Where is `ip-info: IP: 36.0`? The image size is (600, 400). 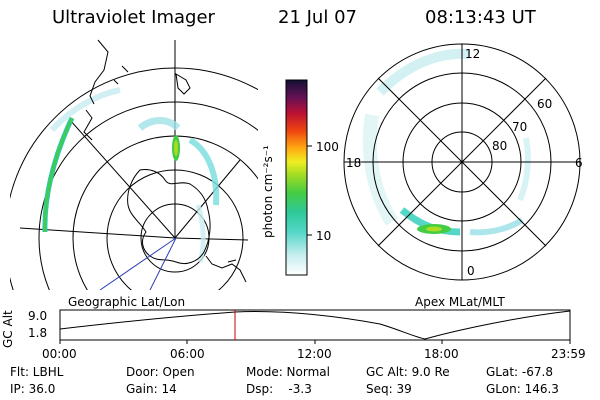
ip-info: IP: 36.0 is located at coordinates (33, 389).